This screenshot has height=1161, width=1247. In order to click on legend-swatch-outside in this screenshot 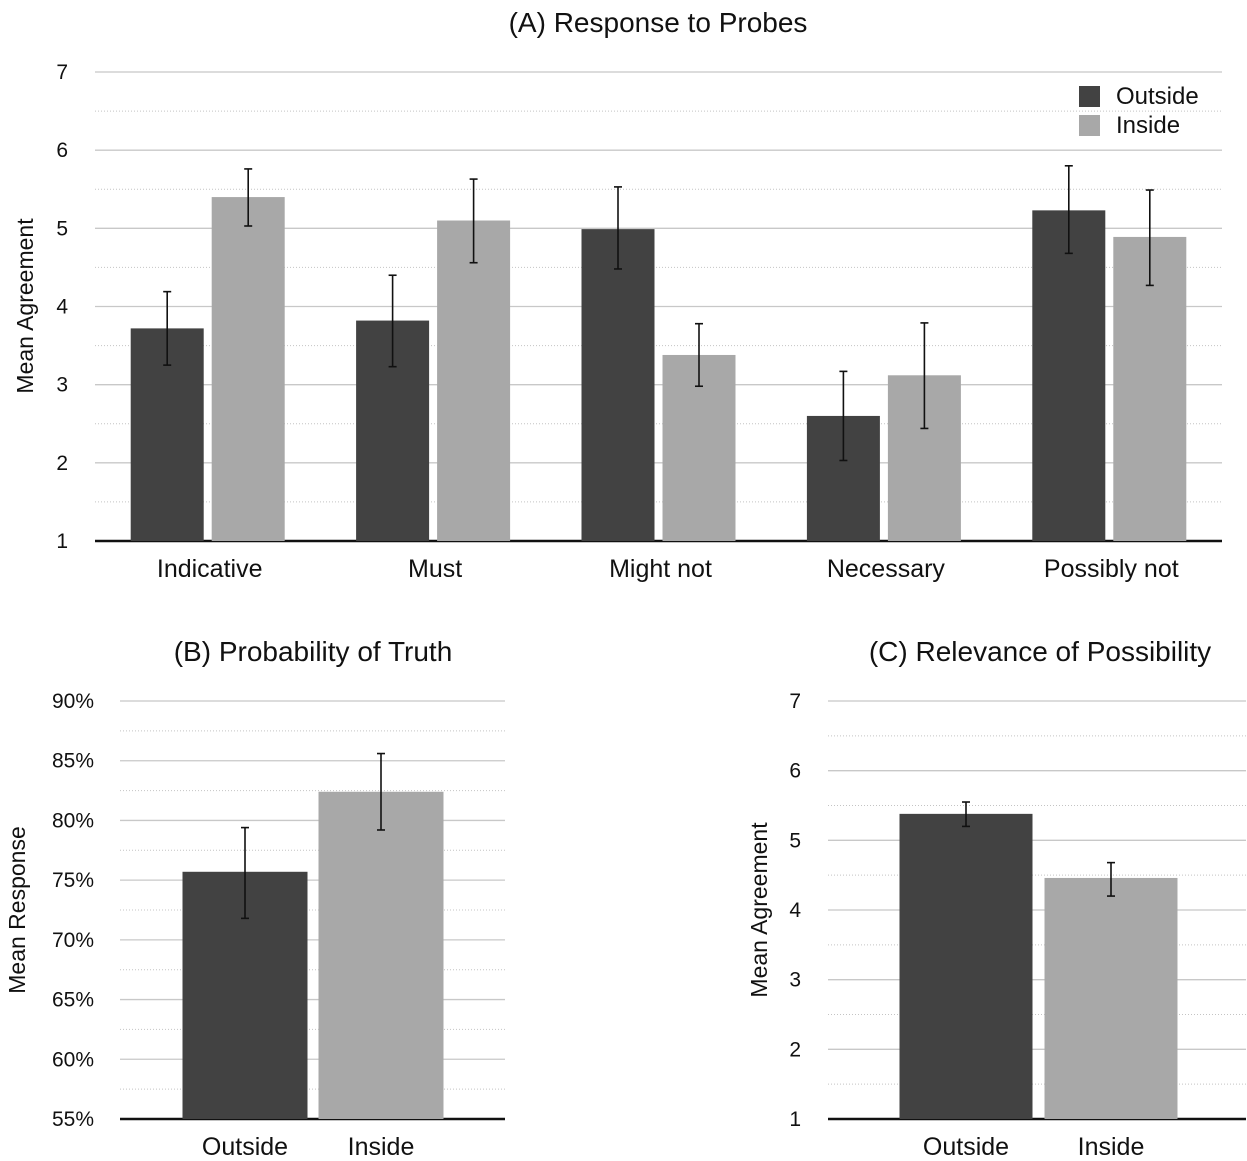, I will do `click(1089, 96)`.